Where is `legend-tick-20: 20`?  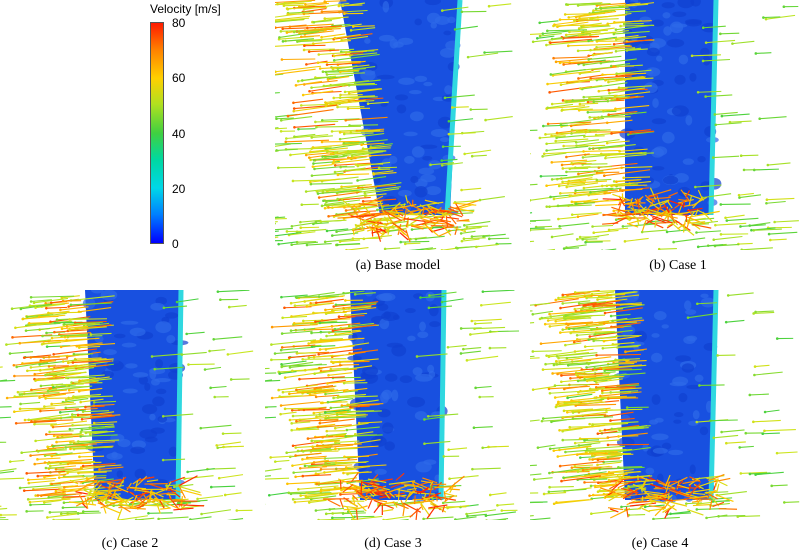
legend-tick-20: 20 is located at coordinates (179, 189).